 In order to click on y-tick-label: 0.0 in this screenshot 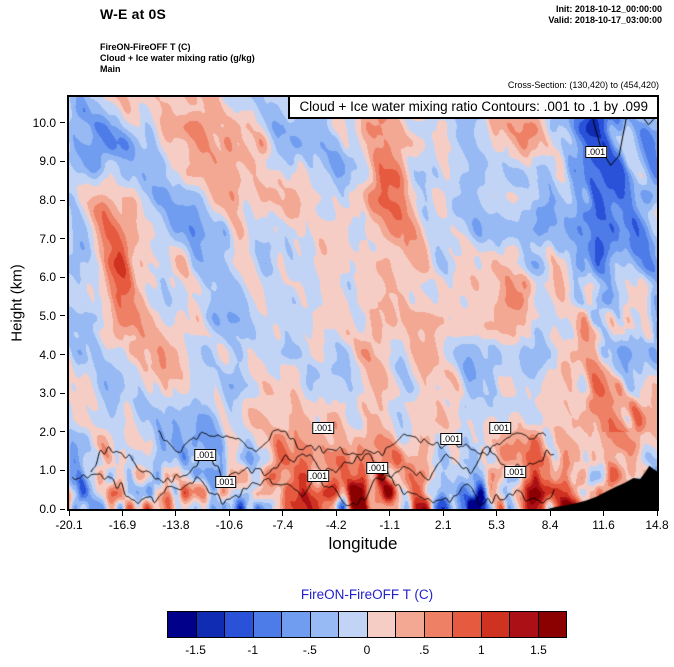, I will do `click(47, 509)`.